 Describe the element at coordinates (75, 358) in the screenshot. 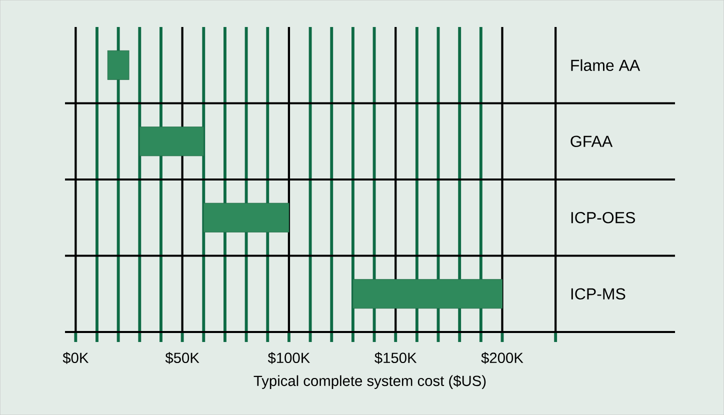

I see `x-tick-label: $0K` at that location.